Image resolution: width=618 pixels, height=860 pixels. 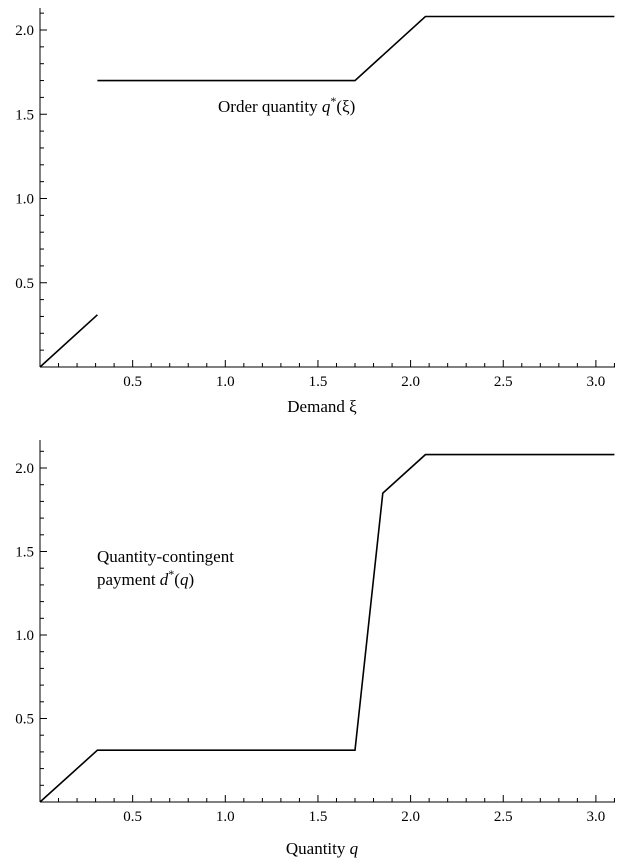 What do you see at coordinates (322, 848) in the screenshot?
I see `x-axis-title: Quantity q` at bounding box center [322, 848].